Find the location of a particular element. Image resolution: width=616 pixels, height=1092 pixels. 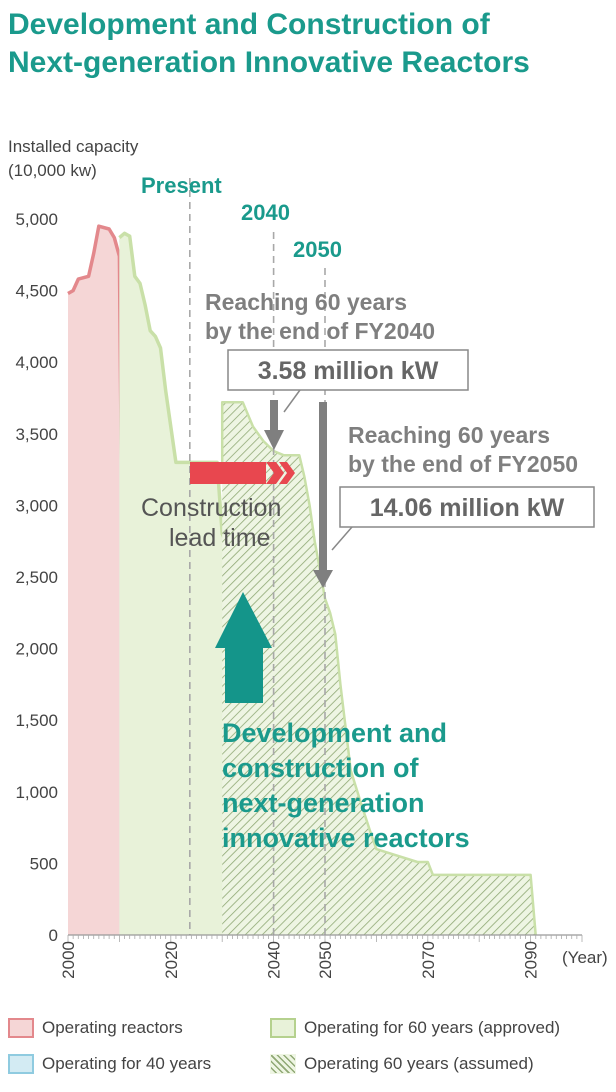

area-operating-reactors is located at coordinates (127, 580).